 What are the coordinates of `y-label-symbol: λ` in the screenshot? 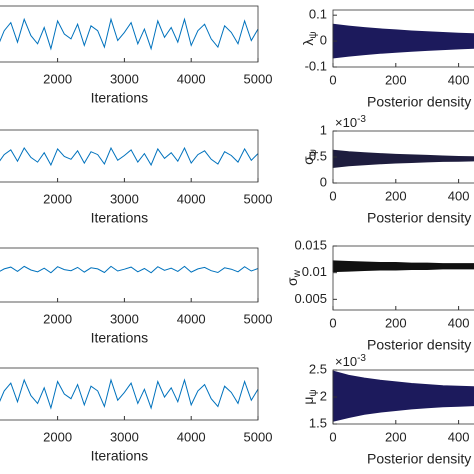 It's located at (308, 42).